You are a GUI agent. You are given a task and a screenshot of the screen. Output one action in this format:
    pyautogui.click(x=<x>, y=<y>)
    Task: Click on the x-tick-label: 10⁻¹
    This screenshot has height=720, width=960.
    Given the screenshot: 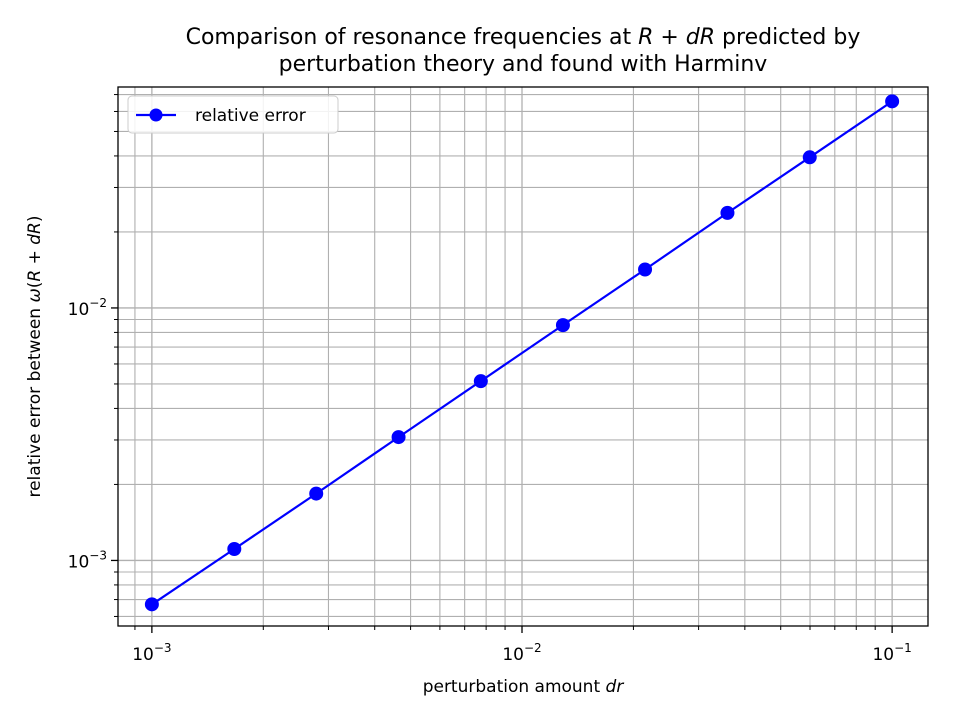 What is the action you would take?
    pyautogui.click(x=891, y=653)
    